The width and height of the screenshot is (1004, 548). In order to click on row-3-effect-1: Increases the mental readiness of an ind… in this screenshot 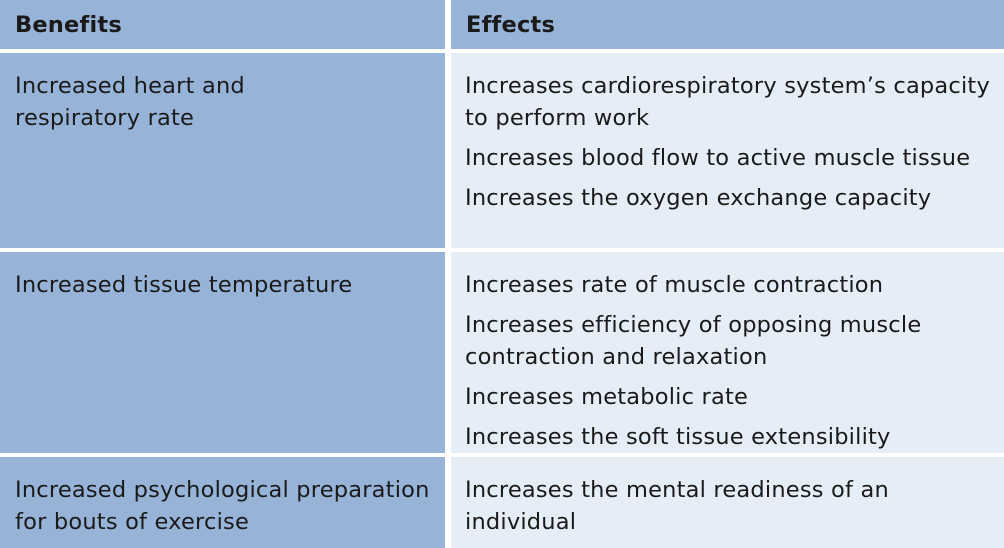, I will do `click(677, 506)`.